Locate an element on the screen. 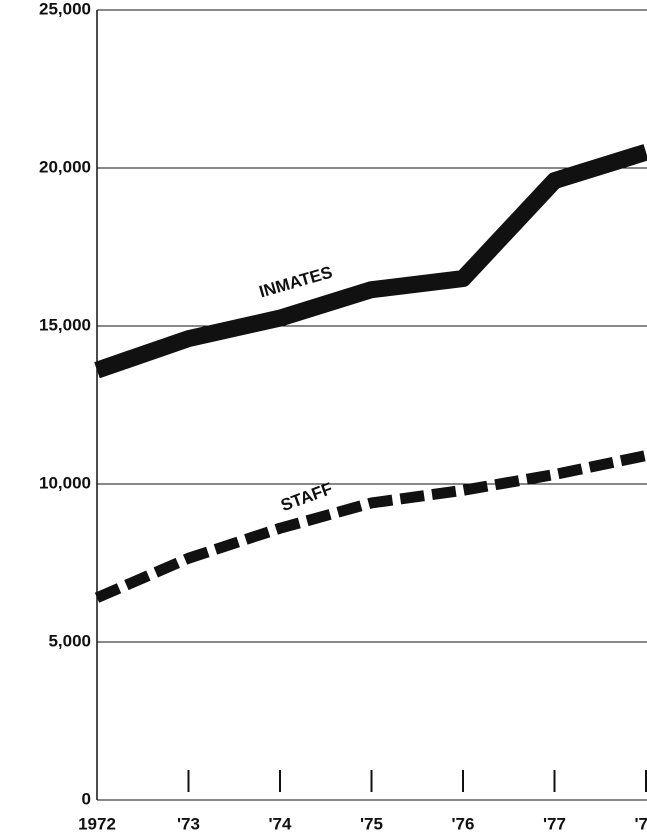  x-tick-label: '75 is located at coordinates (371, 823).